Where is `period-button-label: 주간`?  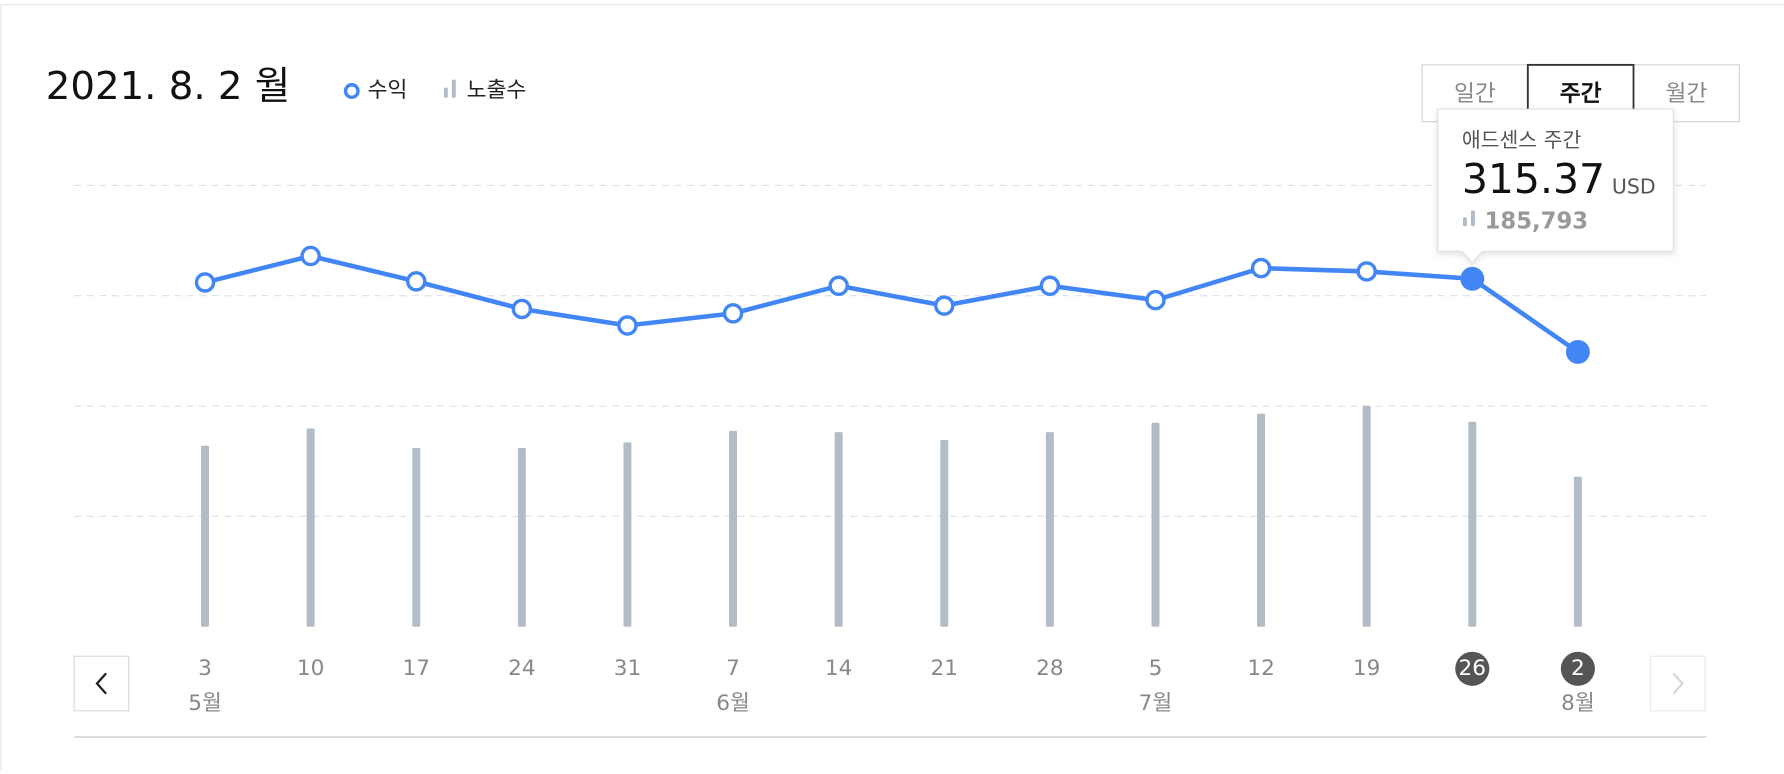
period-button-label: 주간 is located at coordinates (1581, 94).